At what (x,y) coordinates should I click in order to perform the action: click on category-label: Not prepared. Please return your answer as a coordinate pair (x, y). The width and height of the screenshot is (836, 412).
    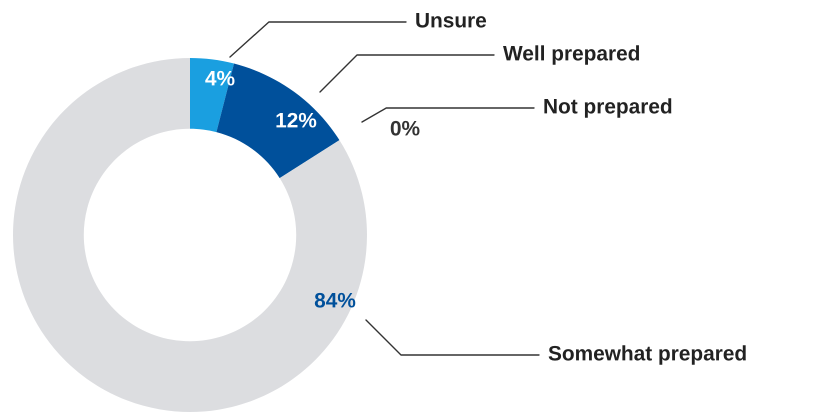
    Looking at the image, I should click on (608, 108).